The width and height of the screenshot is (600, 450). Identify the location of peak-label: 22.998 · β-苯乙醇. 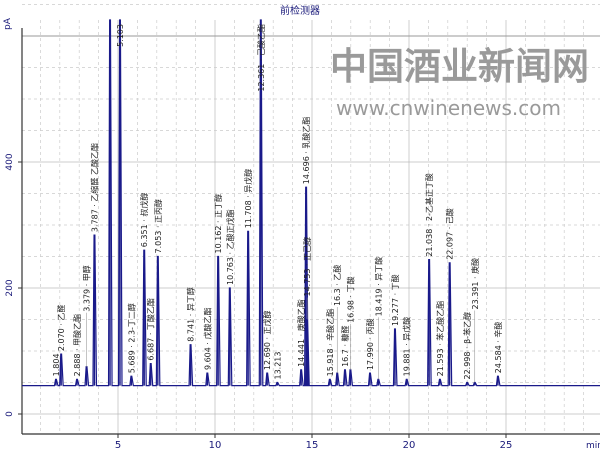
(467, 346).